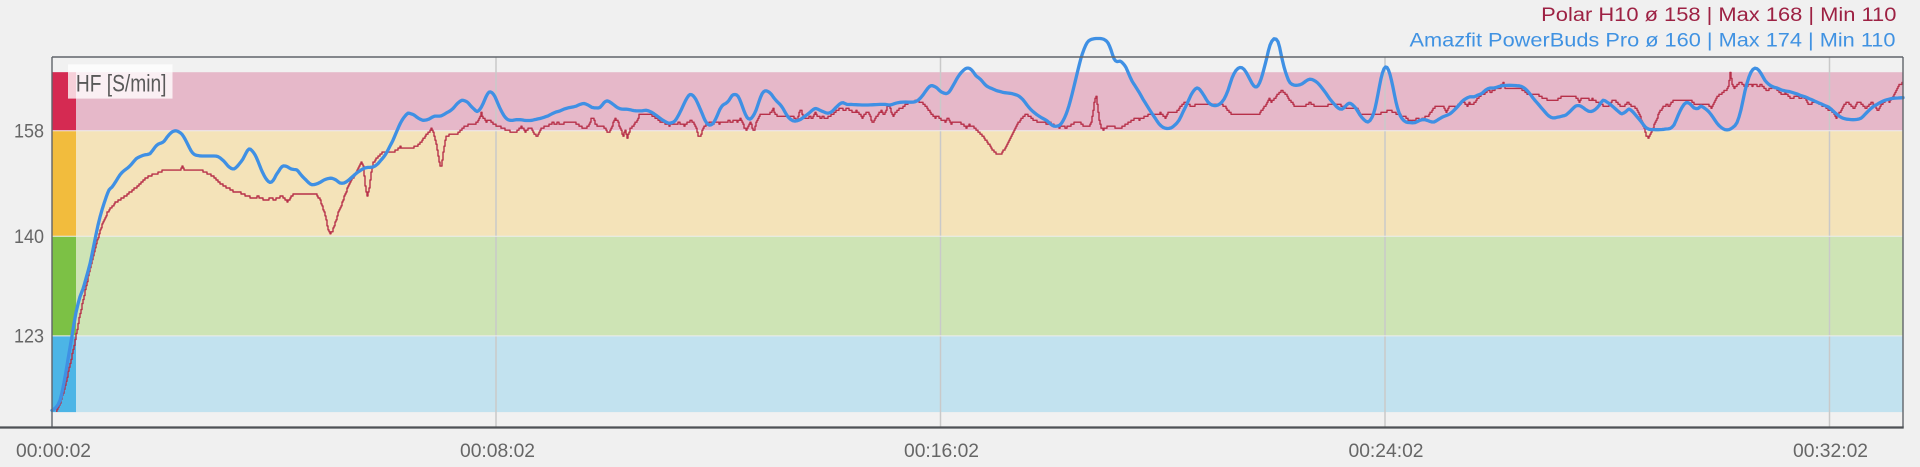  What do you see at coordinates (29, 132) in the screenshot?
I see `svg-text: 158` at bounding box center [29, 132].